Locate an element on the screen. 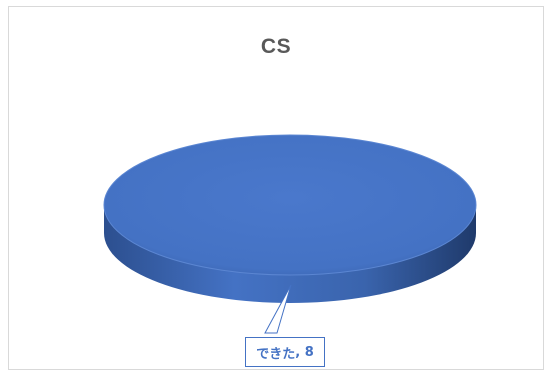  data-label: できた, 8 is located at coordinates (285, 352).